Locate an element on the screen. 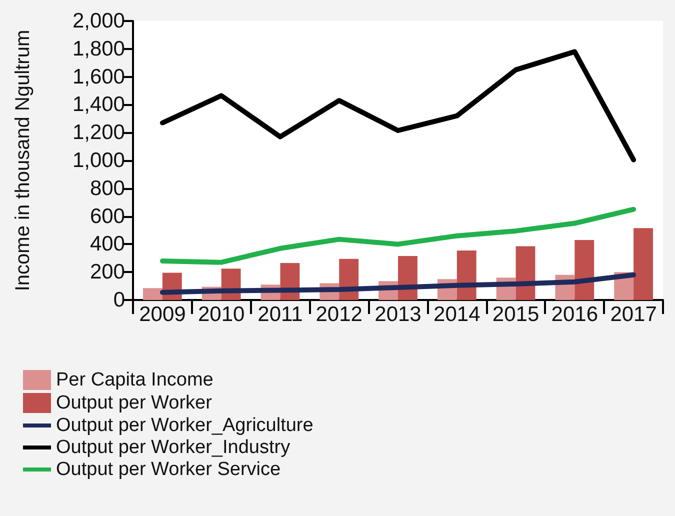 The width and height of the screenshot is (675, 516). x-tick-label: 2014 is located at coordinates (457, 314).